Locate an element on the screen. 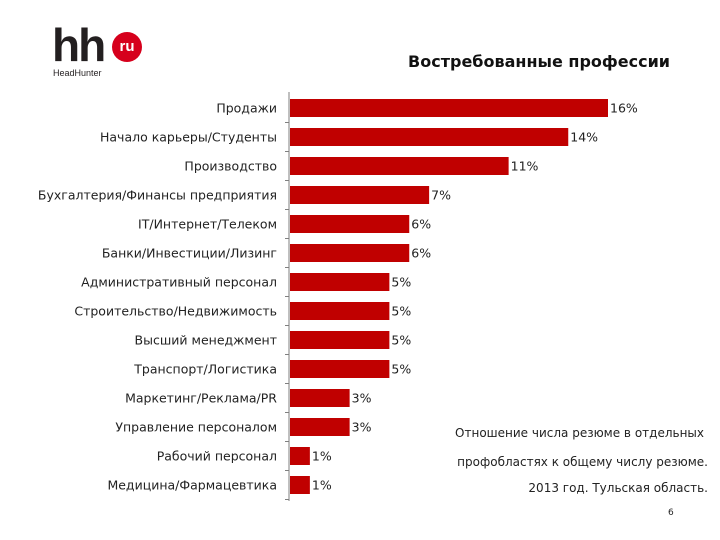  category-label: Начало карьеры/Студенты is located at coordinates (188, 137).